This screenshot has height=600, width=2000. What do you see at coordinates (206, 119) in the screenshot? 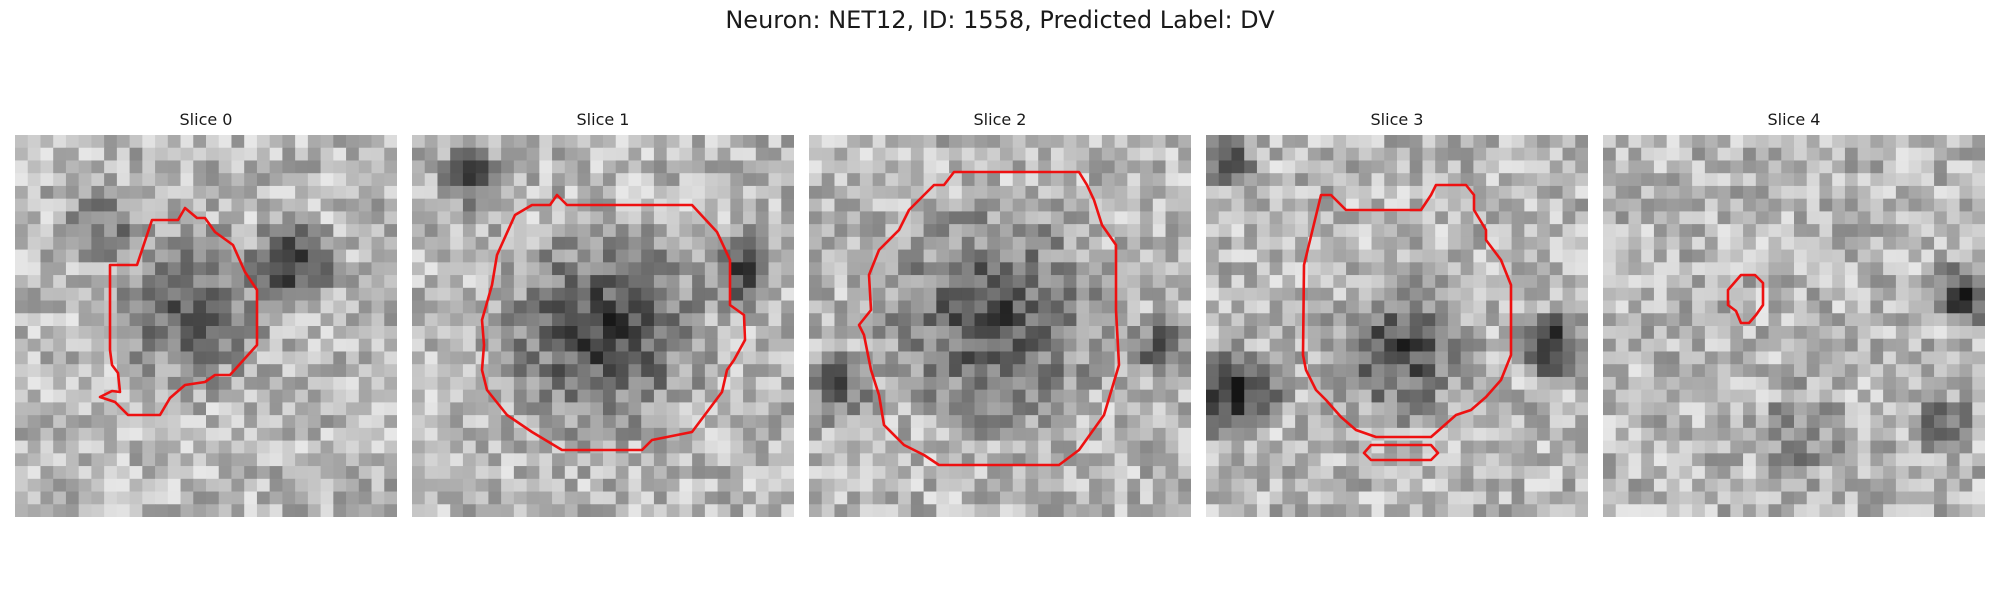
I see `slice-title-0: Slice 0` at bounding box center [206, 119].